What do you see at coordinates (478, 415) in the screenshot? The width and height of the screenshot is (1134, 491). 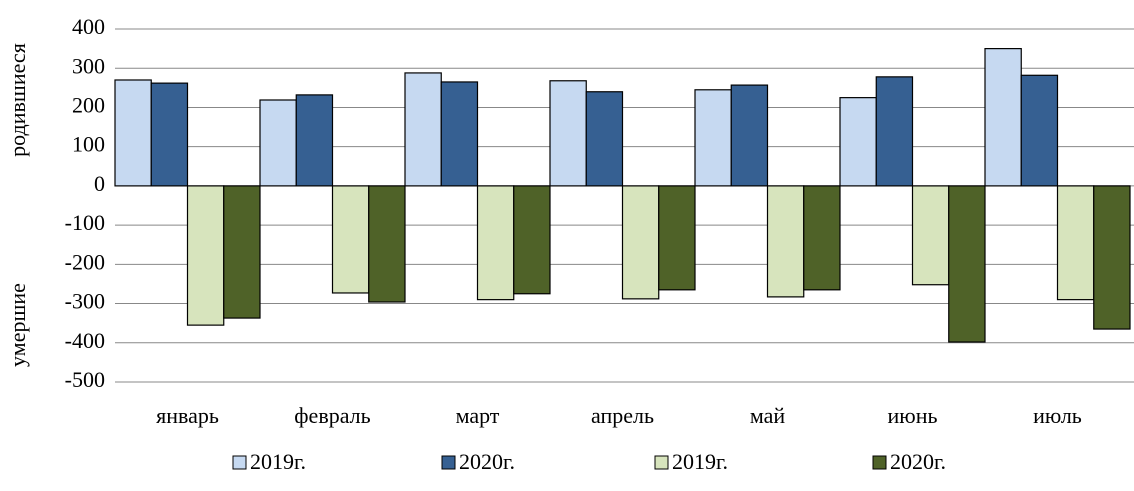 I see `x-tick-label: март` at bounding box center [478, 415].